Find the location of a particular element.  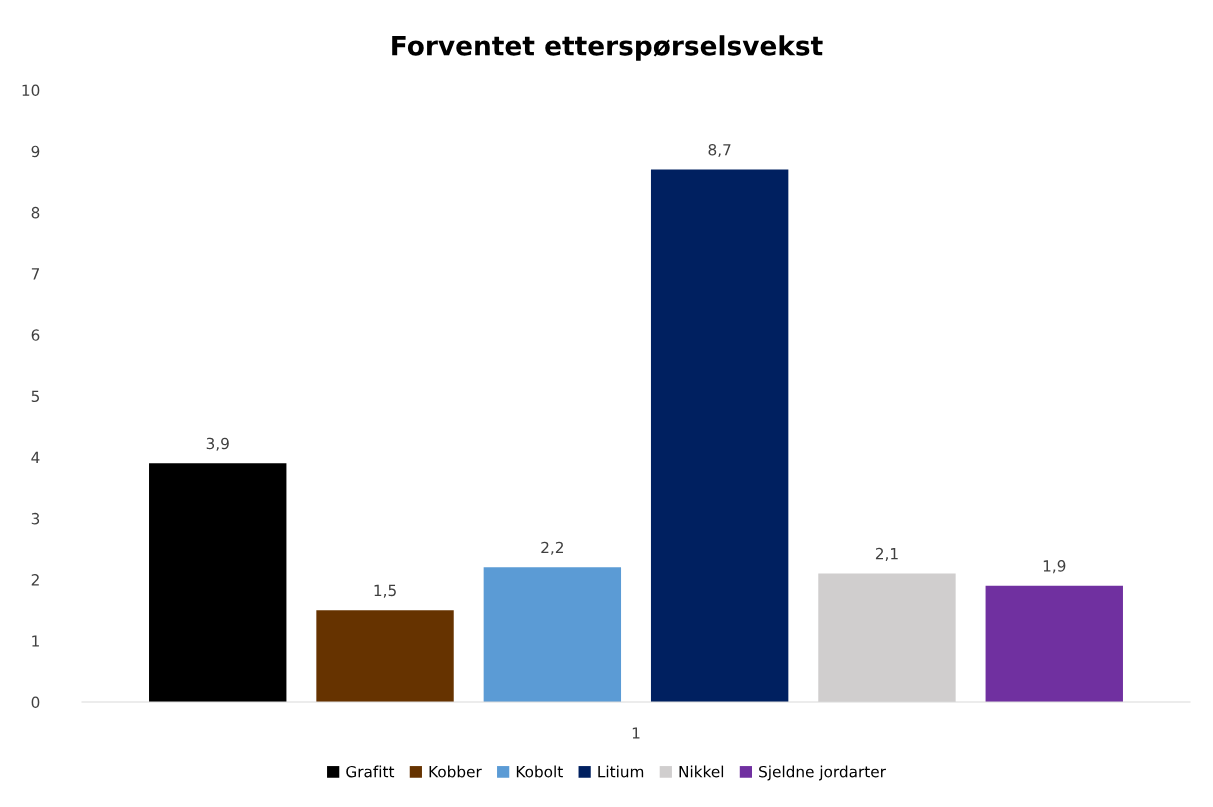

y-tick-label: 8 is located at coordinates (35, 212).